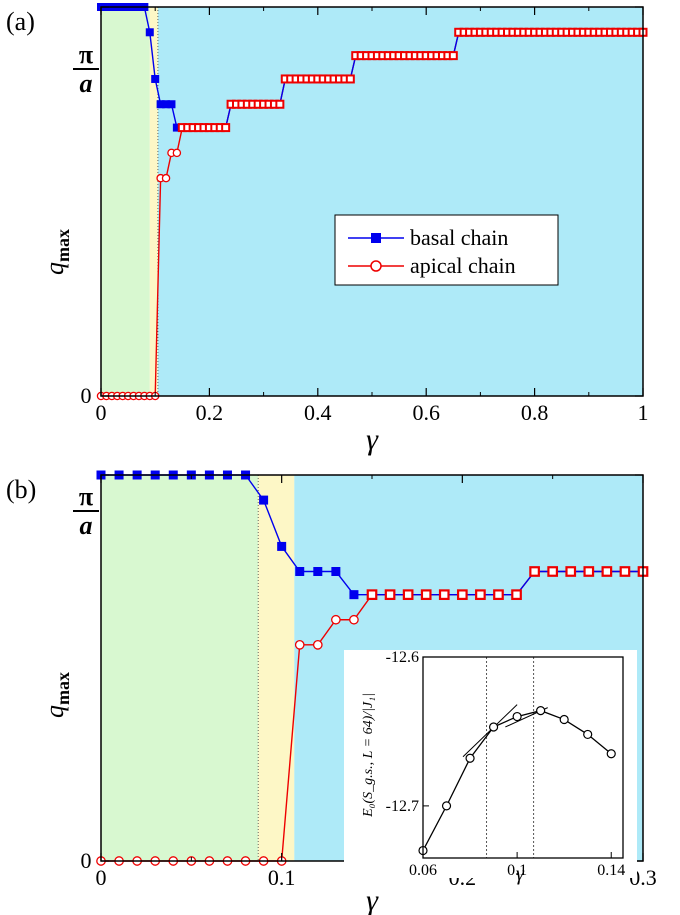 The image size is (680, 915). I want to click on b-region-green, so click(180, 668).